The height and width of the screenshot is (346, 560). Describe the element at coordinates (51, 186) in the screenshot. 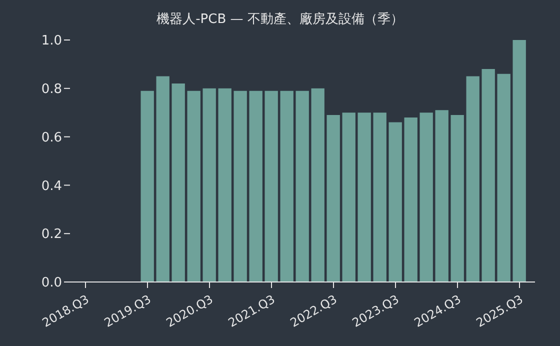

I see `y-tick-label: 0.4` at that location.